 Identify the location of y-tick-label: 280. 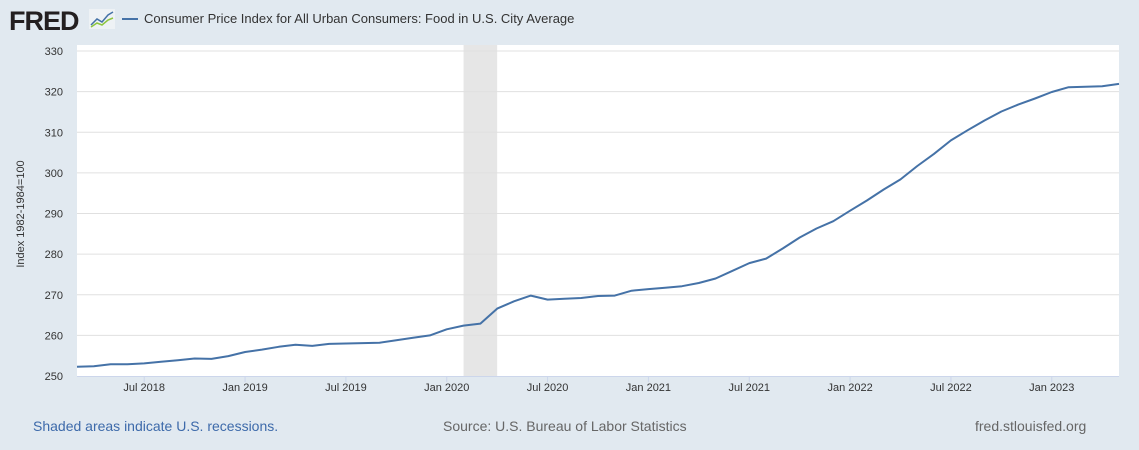
(54, 255).